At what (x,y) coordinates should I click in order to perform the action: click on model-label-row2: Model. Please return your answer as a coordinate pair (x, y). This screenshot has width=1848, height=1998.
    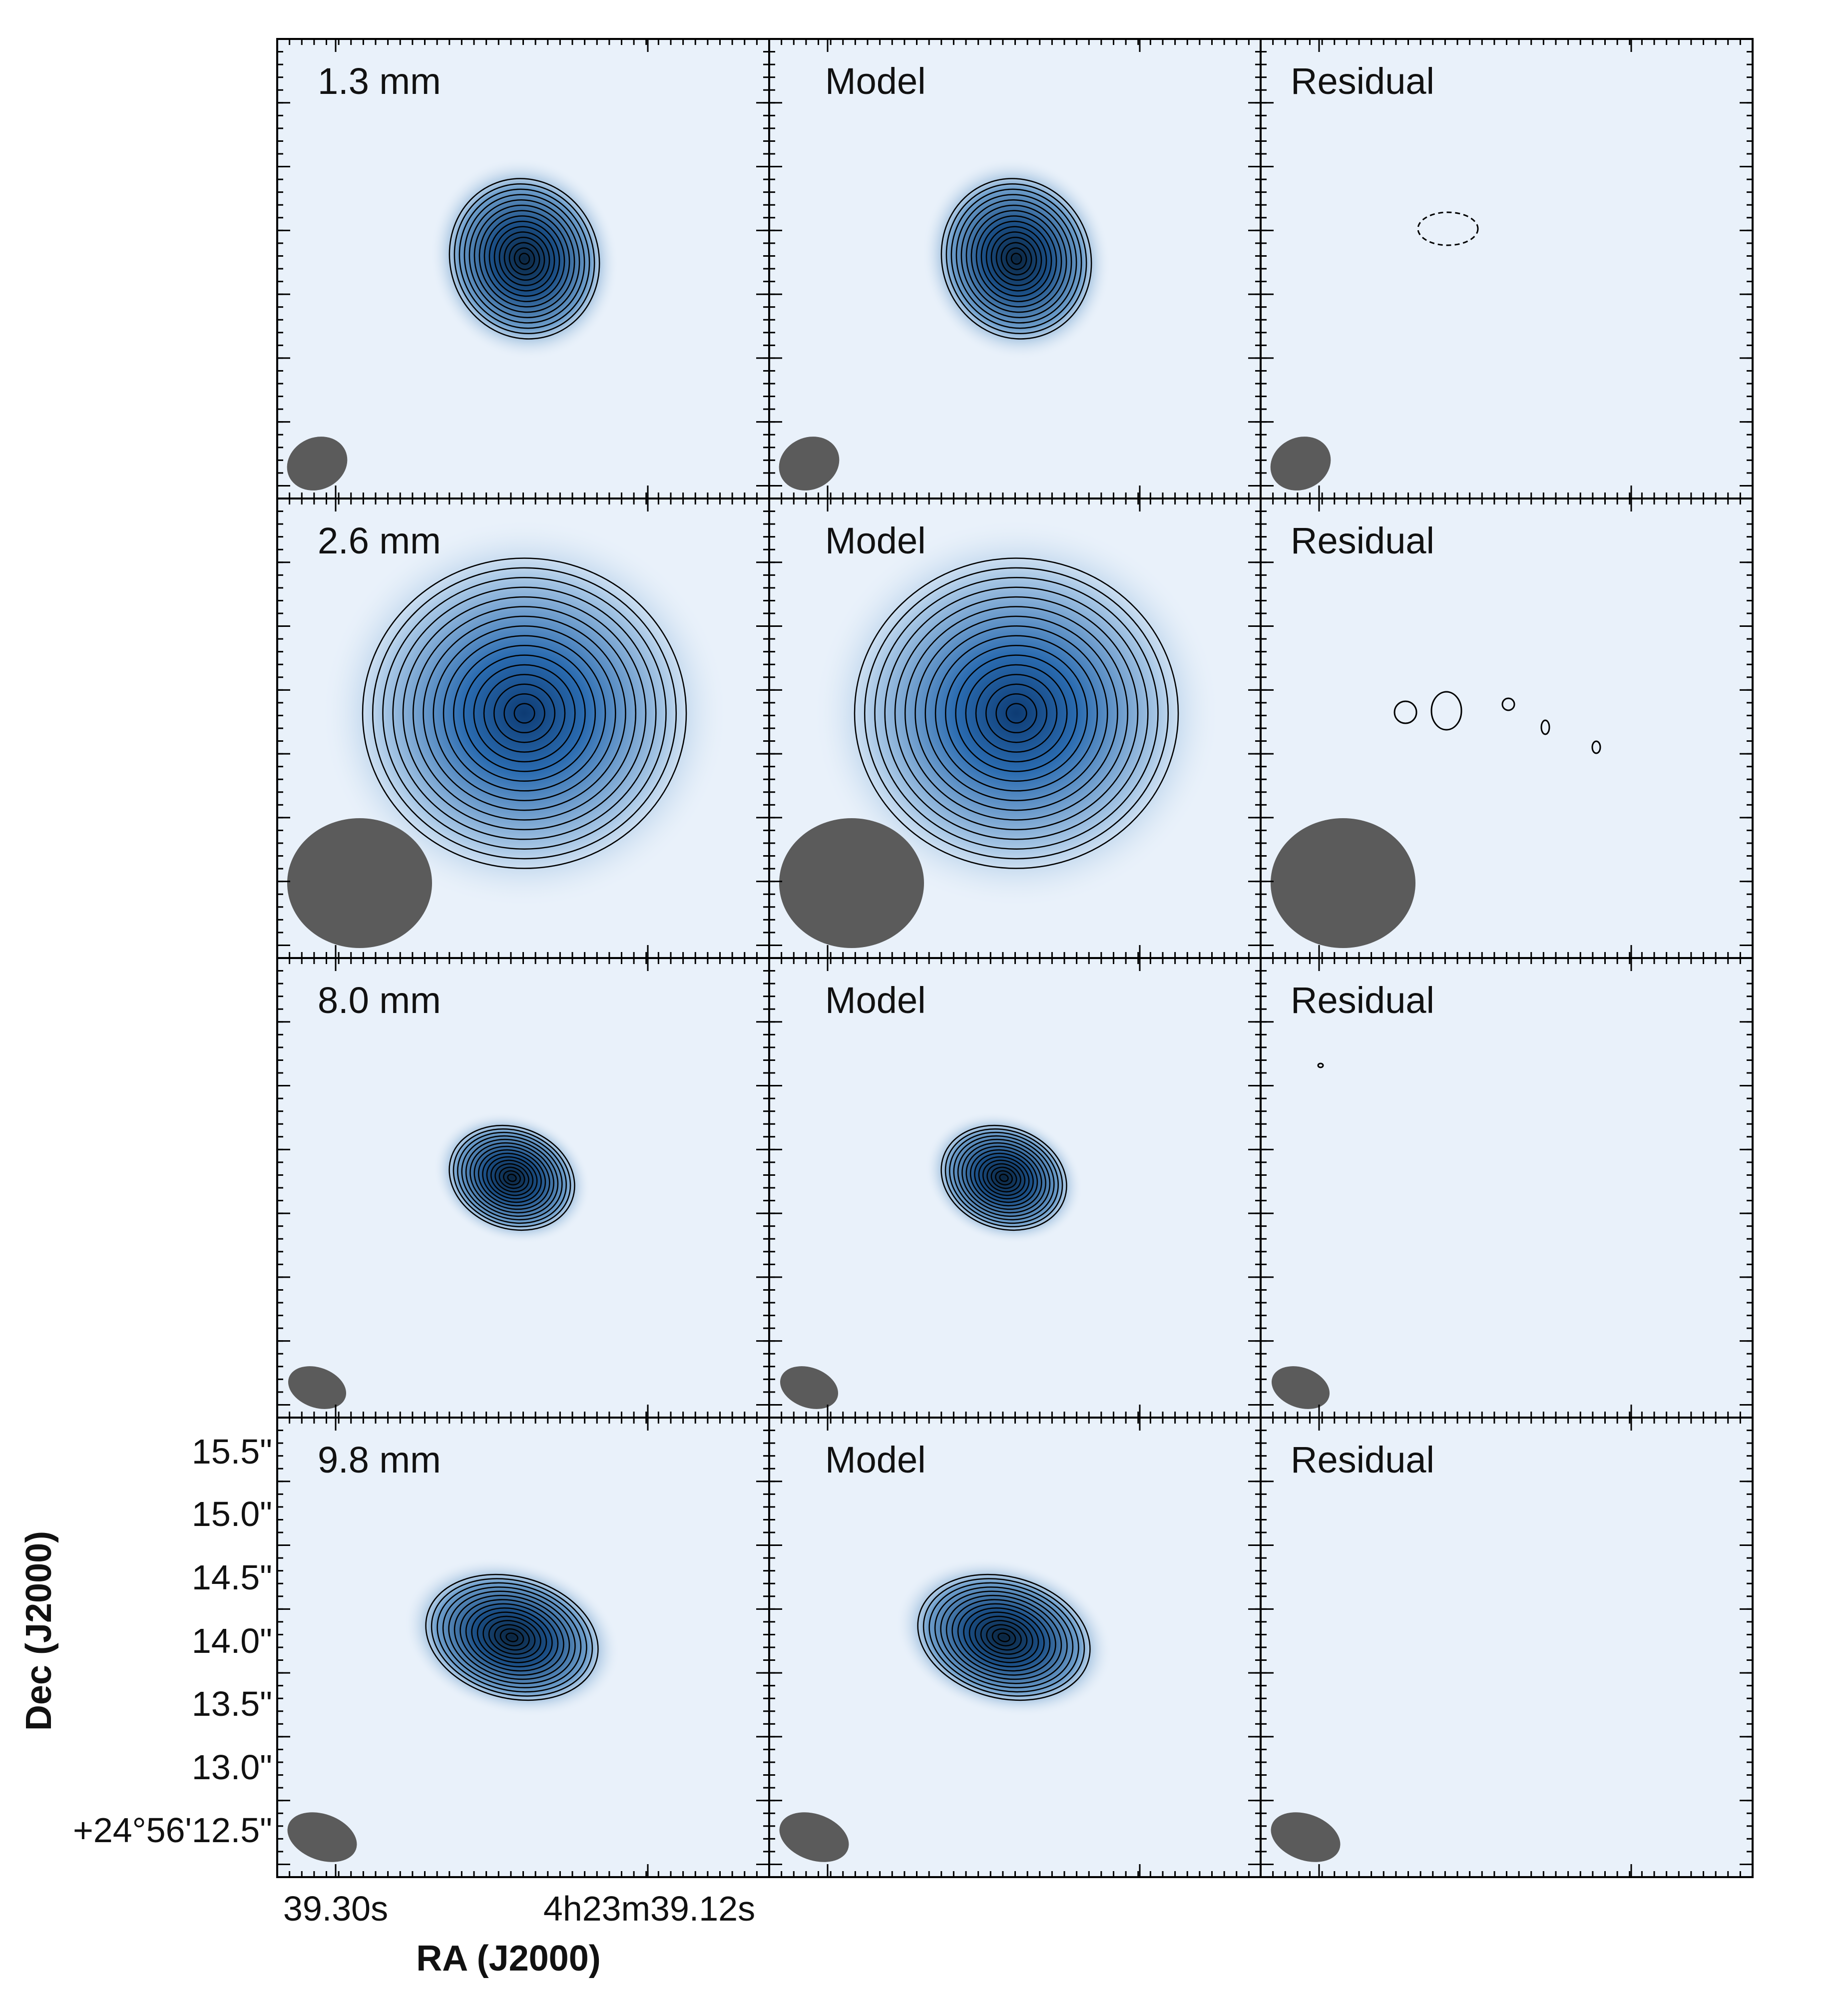
    Looking at the image, I should click on (875, 541).